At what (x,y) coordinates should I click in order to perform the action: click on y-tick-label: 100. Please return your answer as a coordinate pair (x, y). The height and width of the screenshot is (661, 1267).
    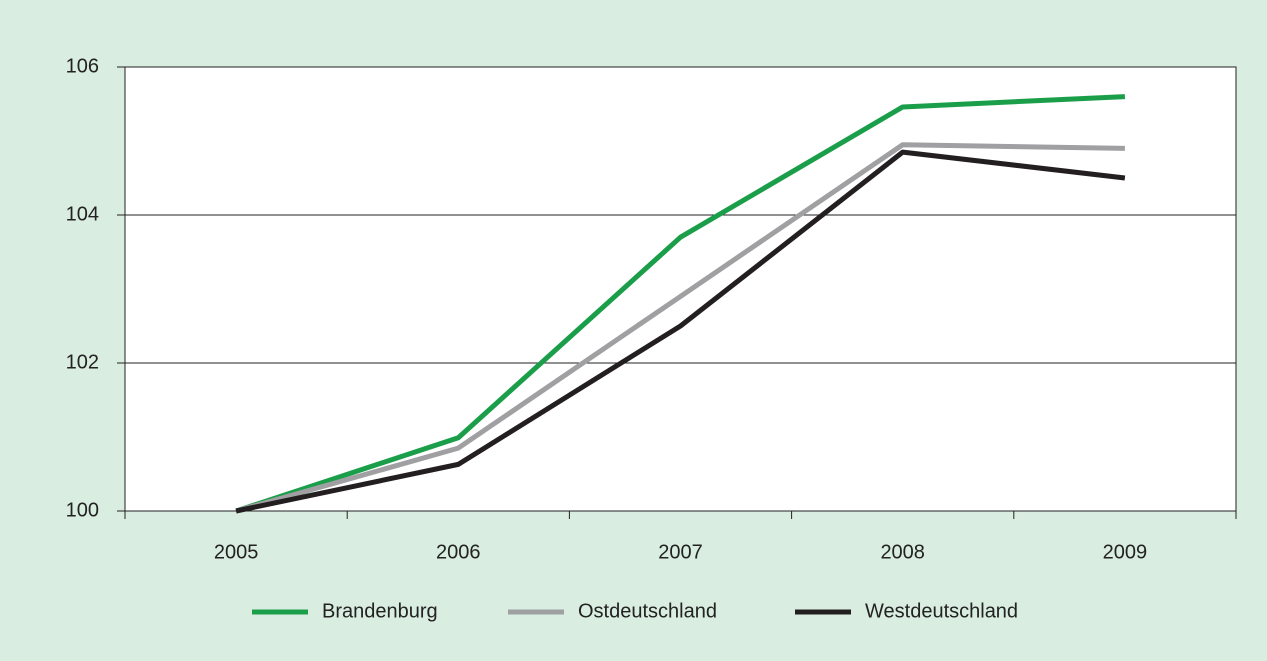
    Looking at the image, I should click on (82, 510).